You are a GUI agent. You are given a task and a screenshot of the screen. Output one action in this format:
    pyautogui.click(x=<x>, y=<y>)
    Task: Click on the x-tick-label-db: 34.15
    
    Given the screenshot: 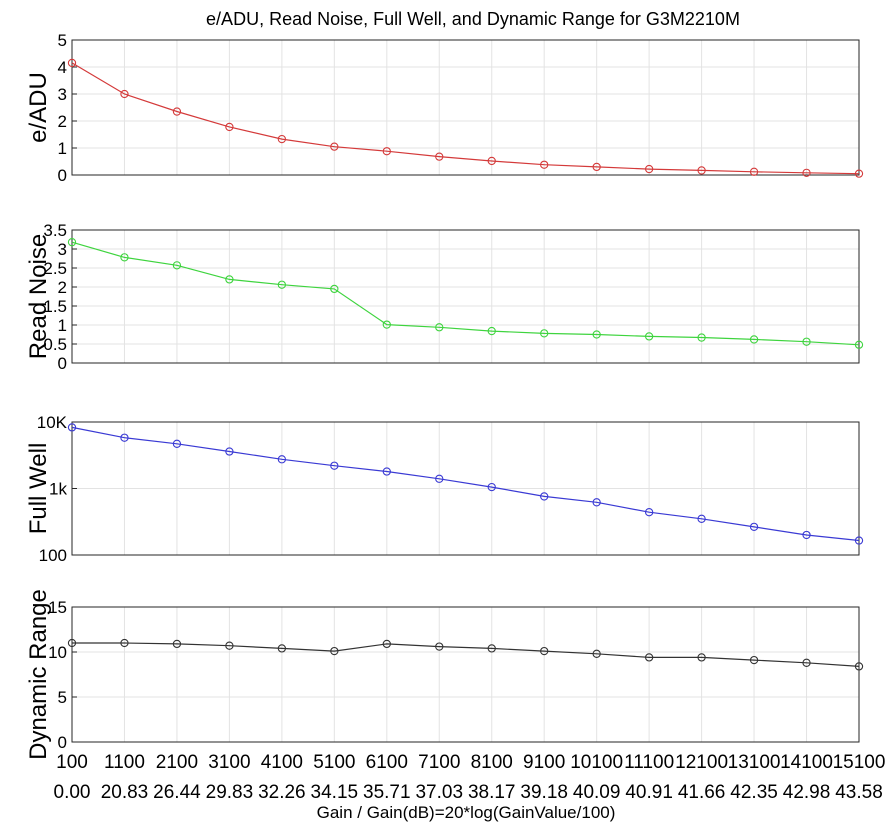 What is the action you would take?
    pyautogui.click(x=335, y=792)
    